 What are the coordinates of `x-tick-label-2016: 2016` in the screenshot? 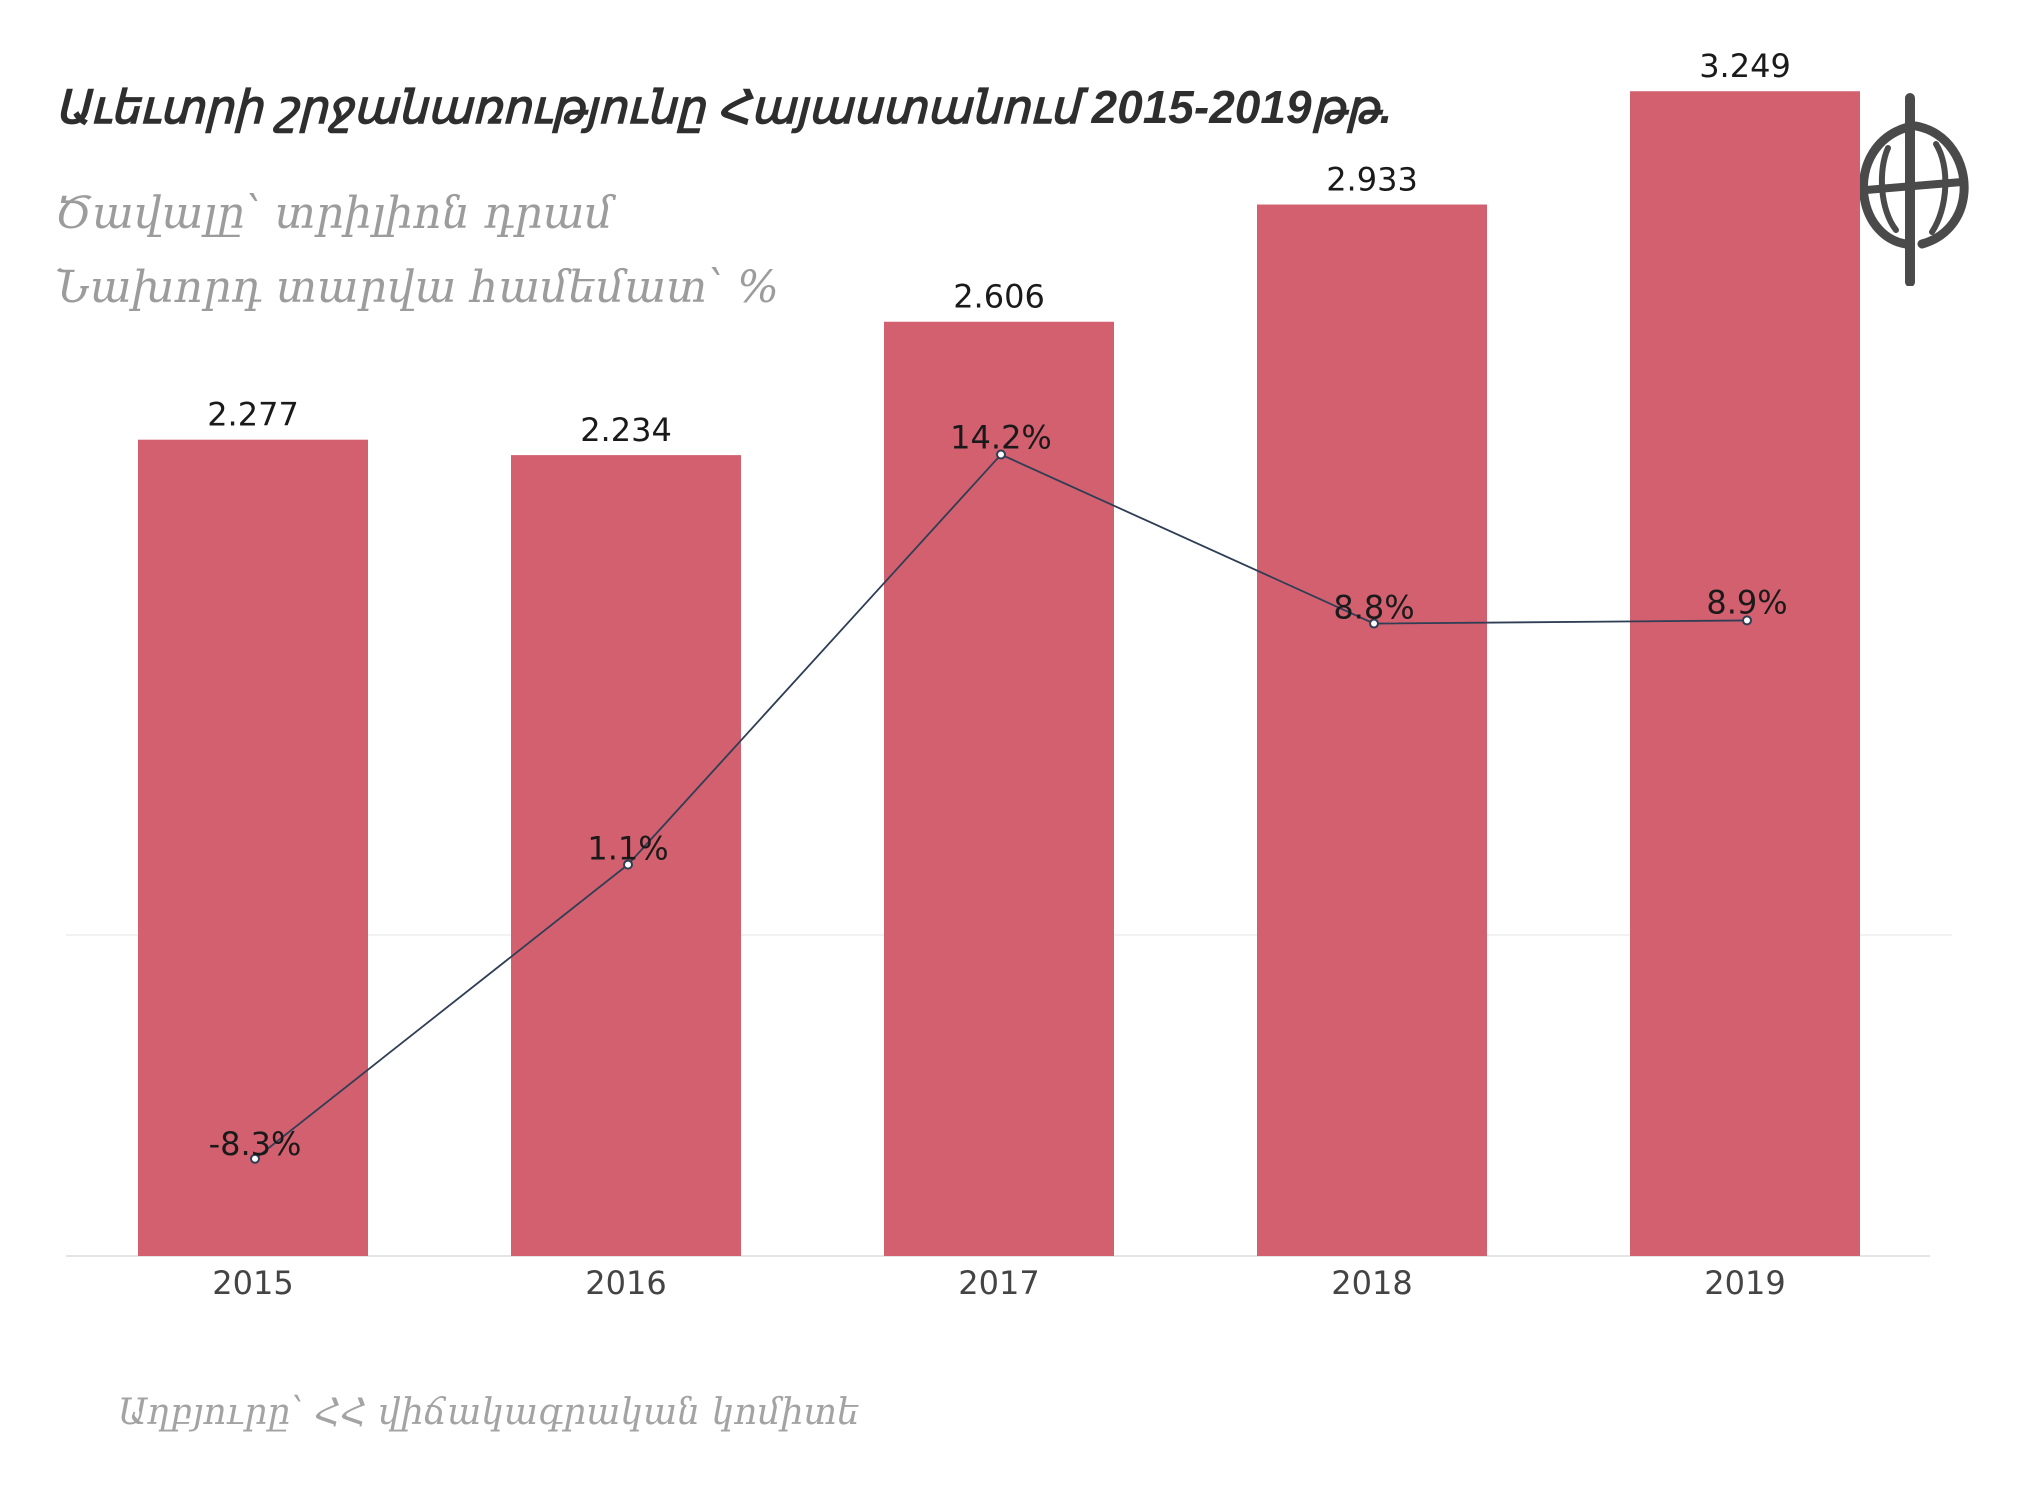 It's located at (625, 1283).